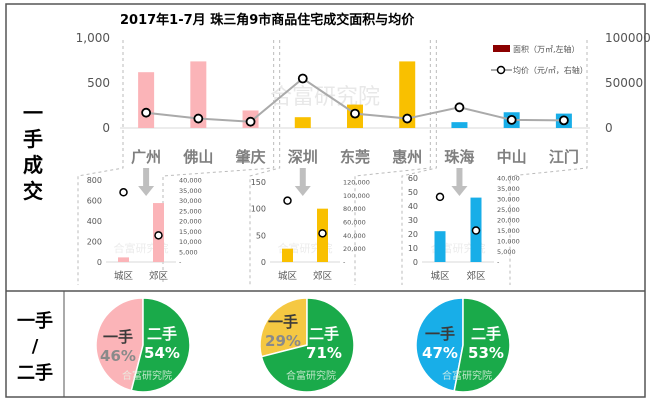 This screenshot has height=402, width=651. I want to click on city-label: 珠海, so click(459, 157).